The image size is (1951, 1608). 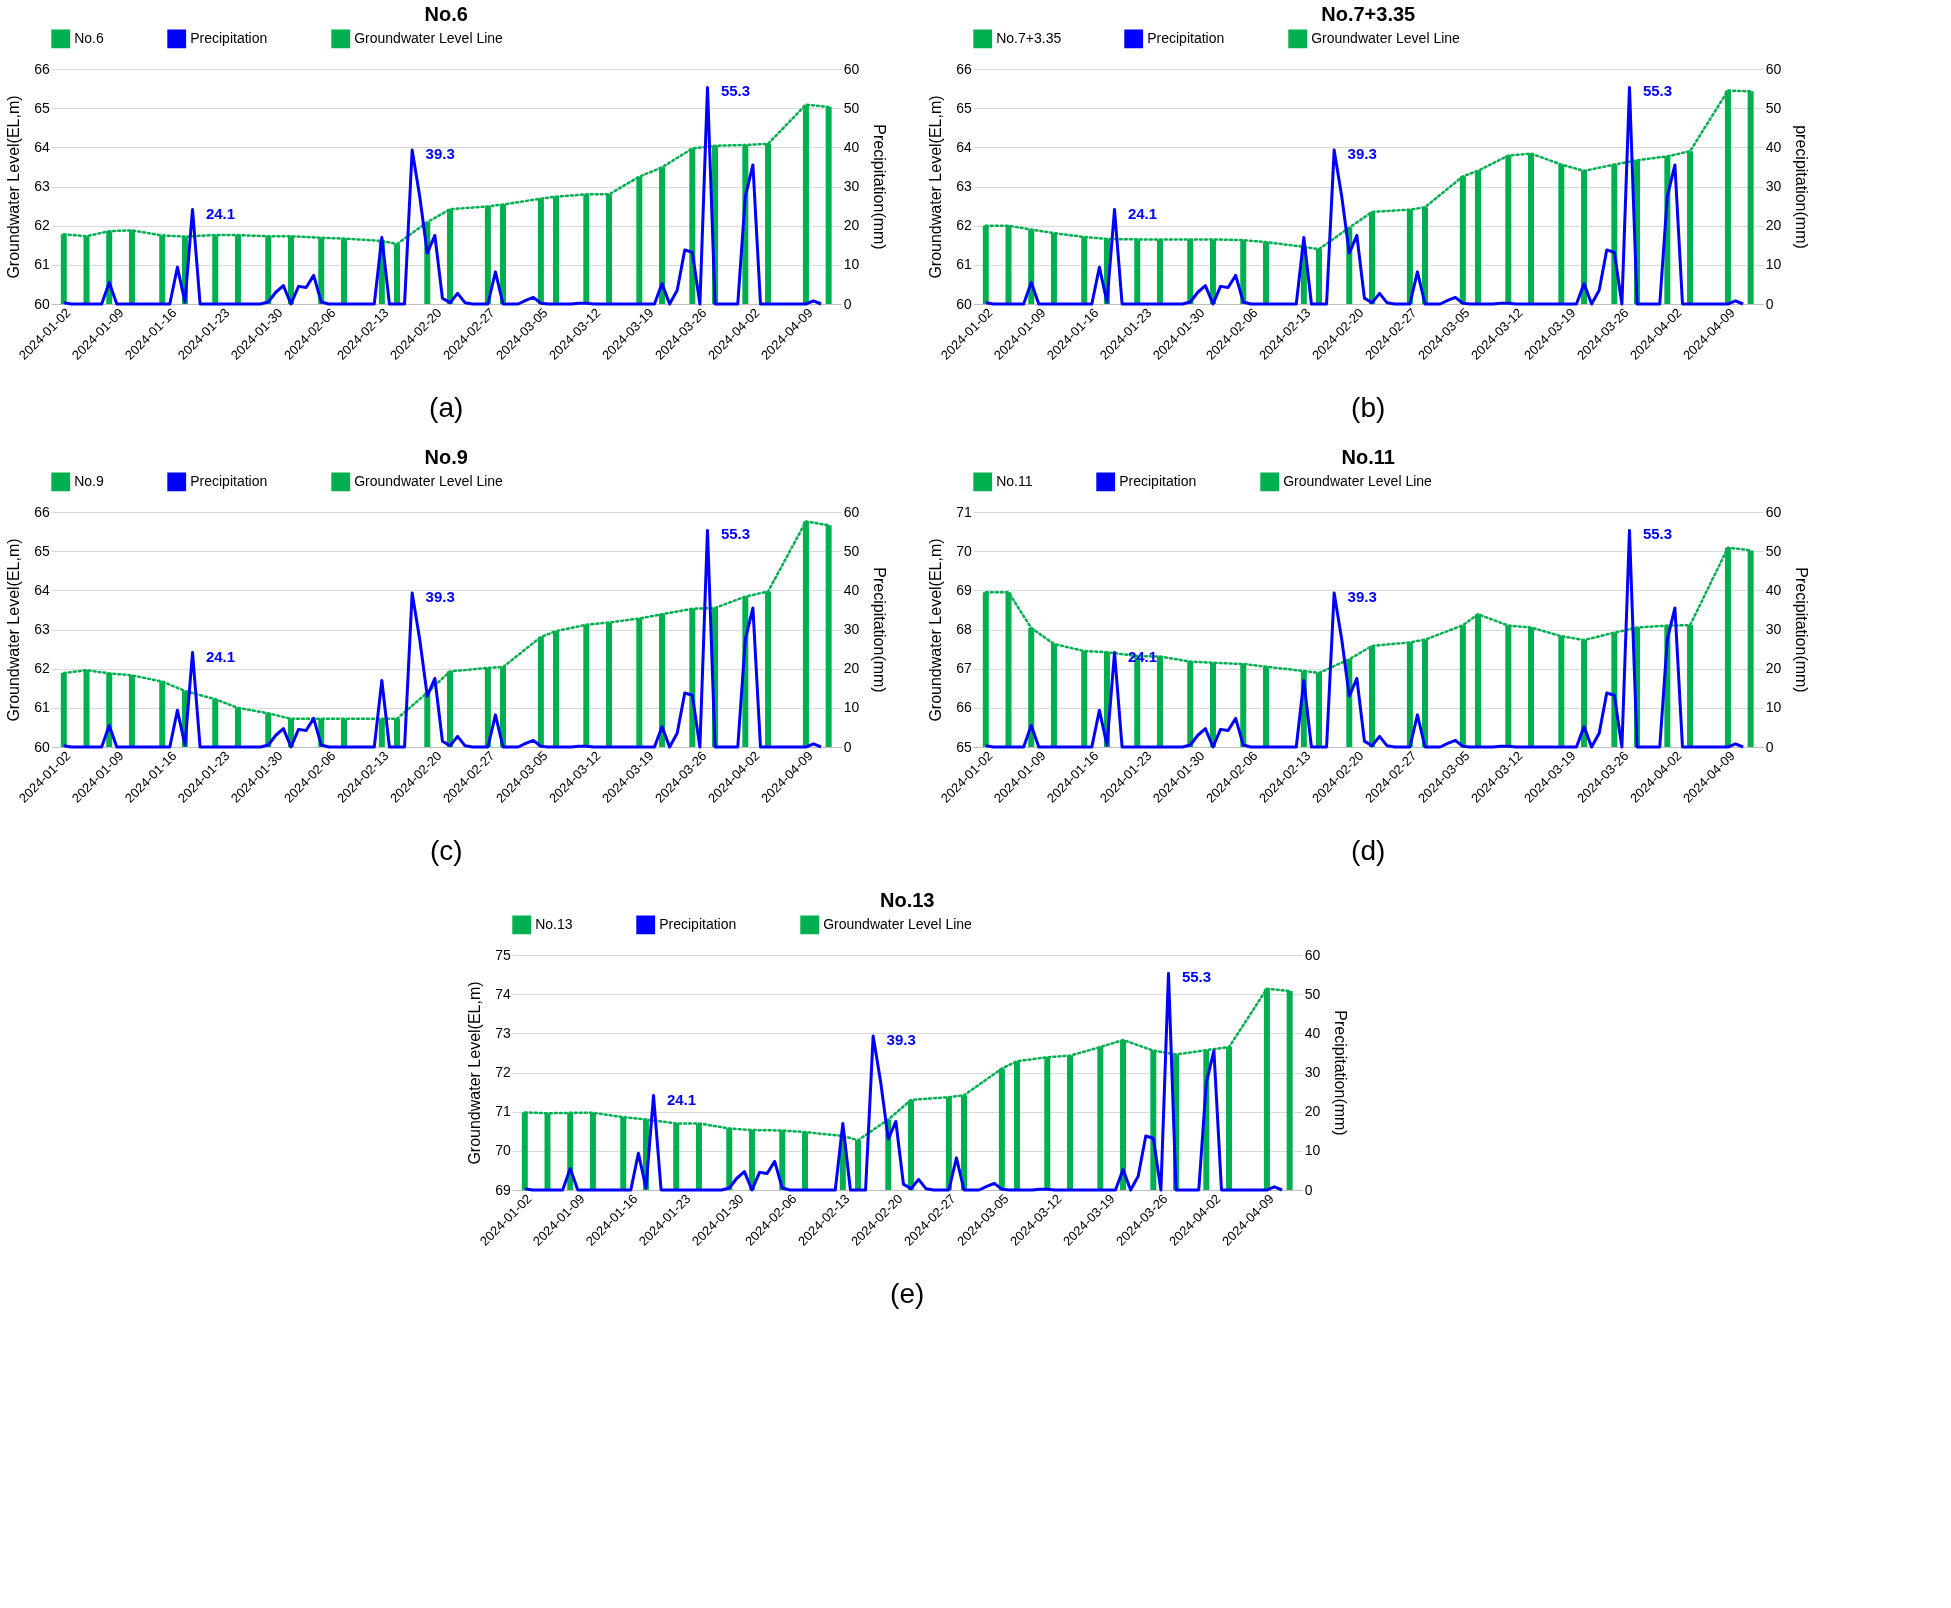 I want to click on chart-title: No.13, so click(x=907, y=900).